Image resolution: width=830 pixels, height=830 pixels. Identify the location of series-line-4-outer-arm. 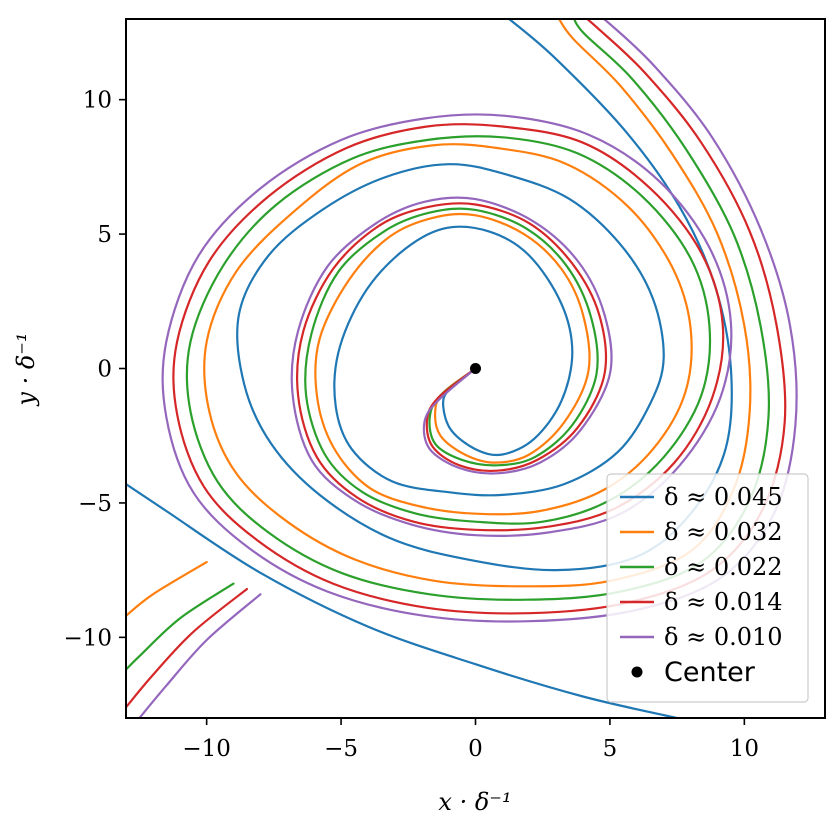
(187, 648).